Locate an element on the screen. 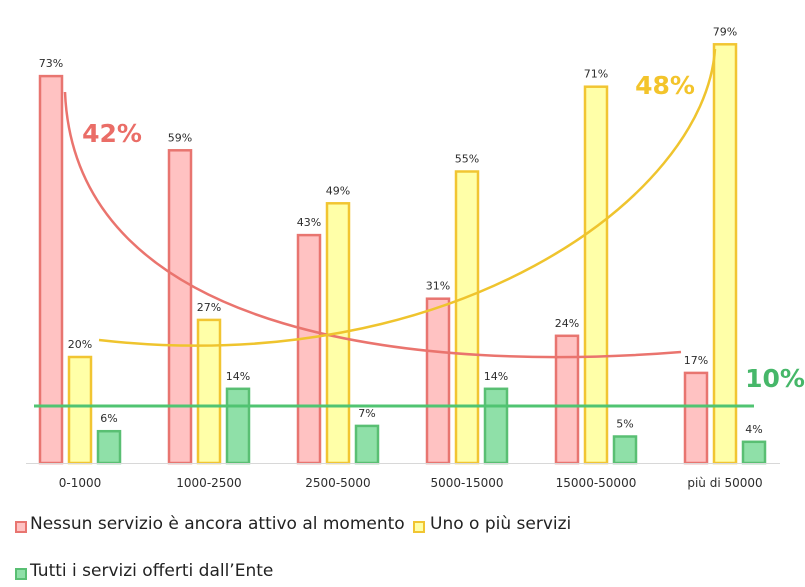  data-label-15000-50000-series-1: 24% is located at coordinates (567, 323).